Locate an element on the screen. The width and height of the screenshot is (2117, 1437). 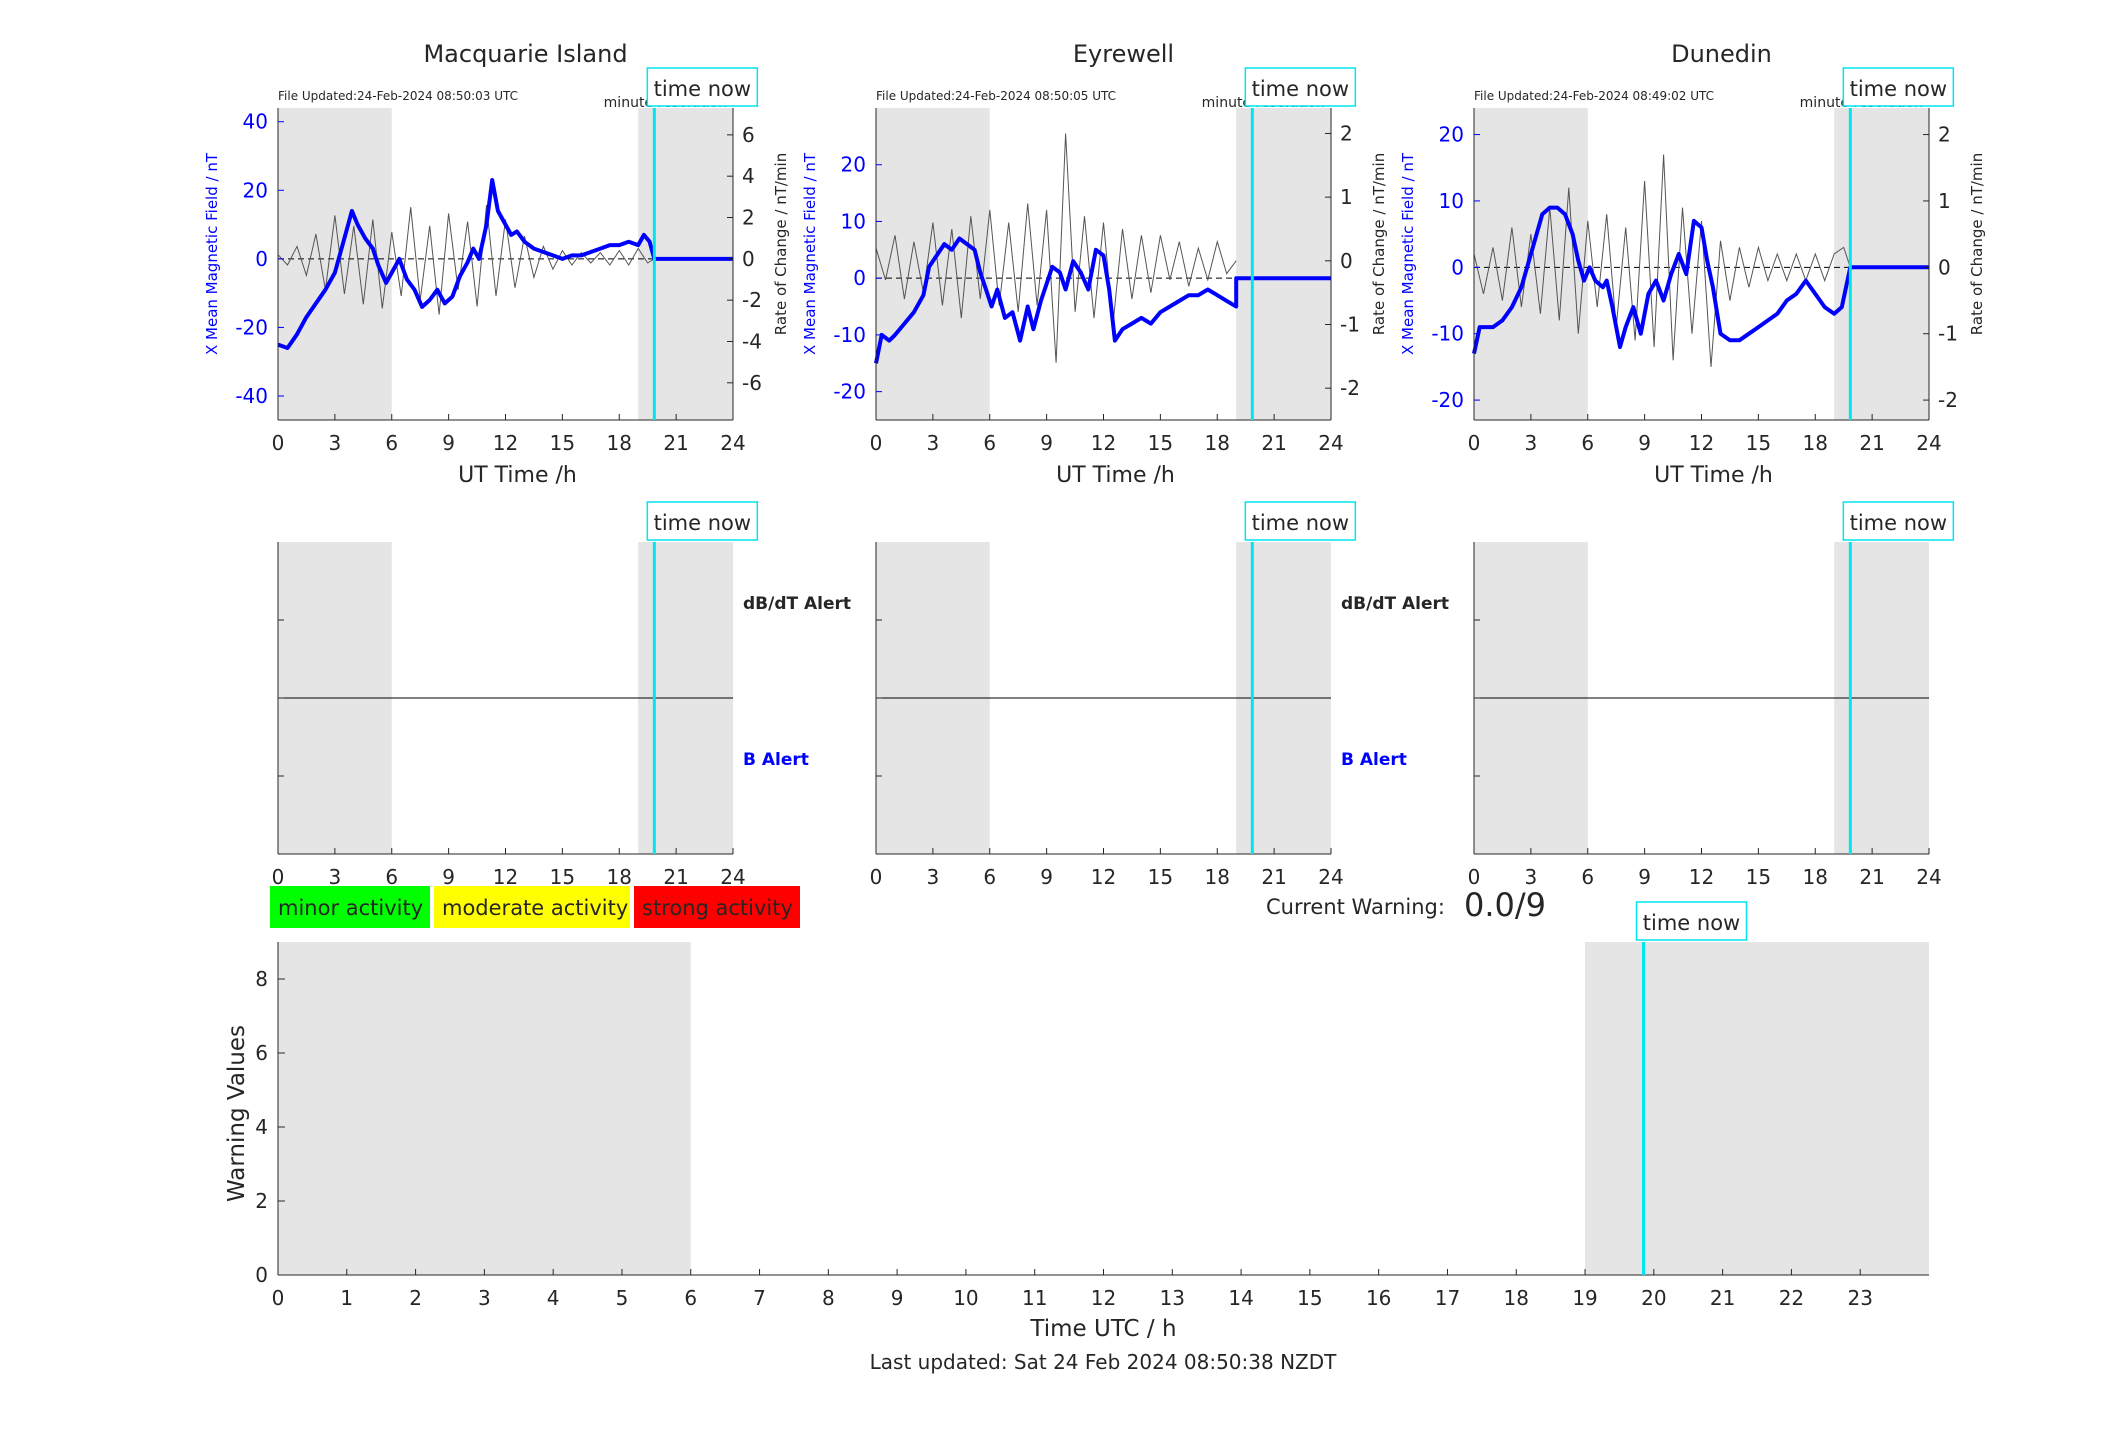
top-panel-0-time-now-label: time now is located at coordinates (702, 89).